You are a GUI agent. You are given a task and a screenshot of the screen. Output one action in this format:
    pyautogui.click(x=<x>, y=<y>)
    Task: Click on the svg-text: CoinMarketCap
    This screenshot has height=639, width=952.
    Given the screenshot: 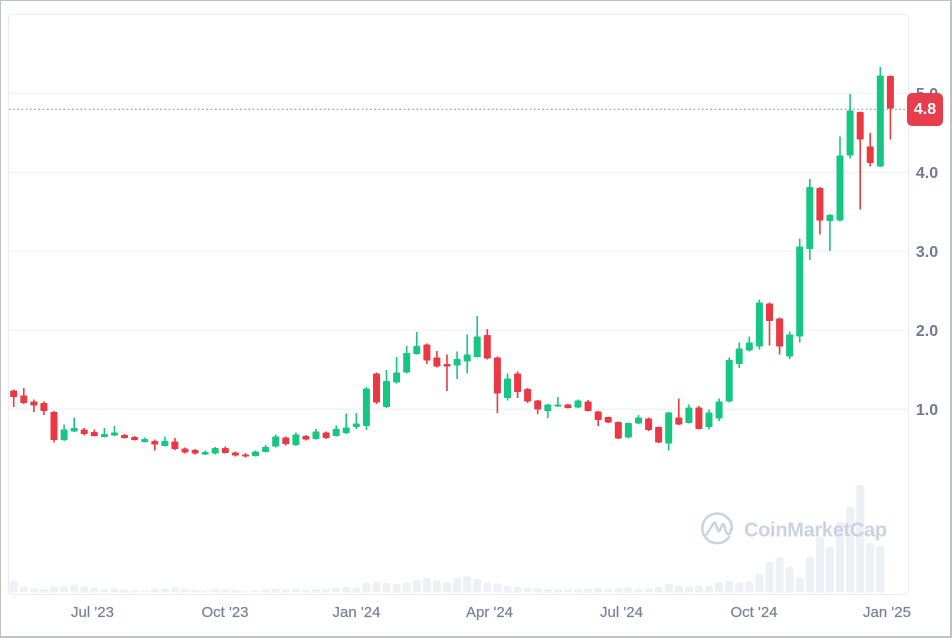 What is the action you would take?
    pyautogui.click(x=815, y=531)
    